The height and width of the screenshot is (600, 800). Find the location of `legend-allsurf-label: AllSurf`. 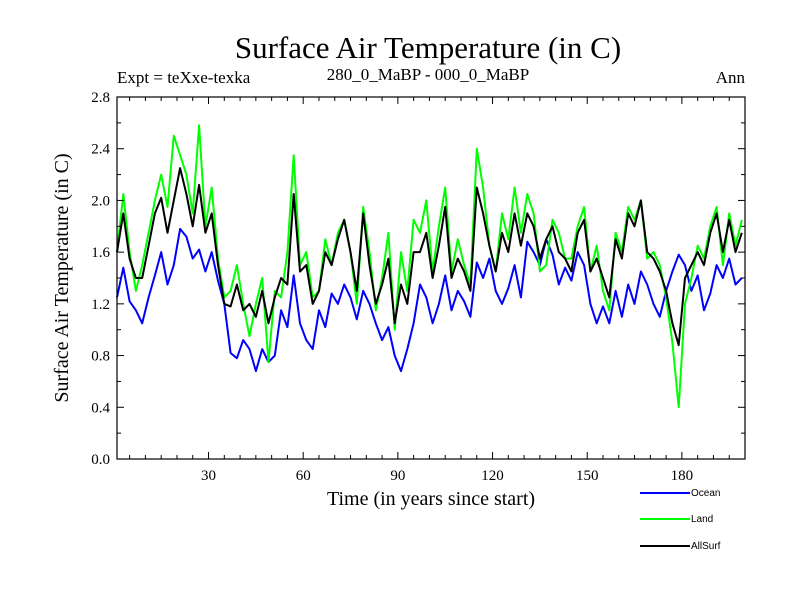

legend-allsurf-label: AllSurf is located at coordinates (706, 546).